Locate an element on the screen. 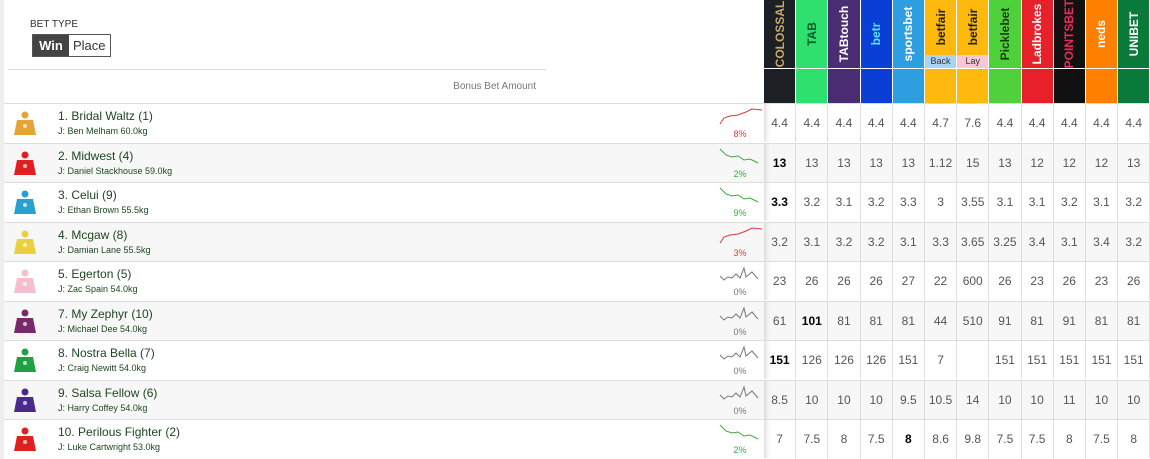 The width and height of the screenshot is (1150, 459). bookmaker-logo: POINTSBET is located at coordinates (1069, 34).